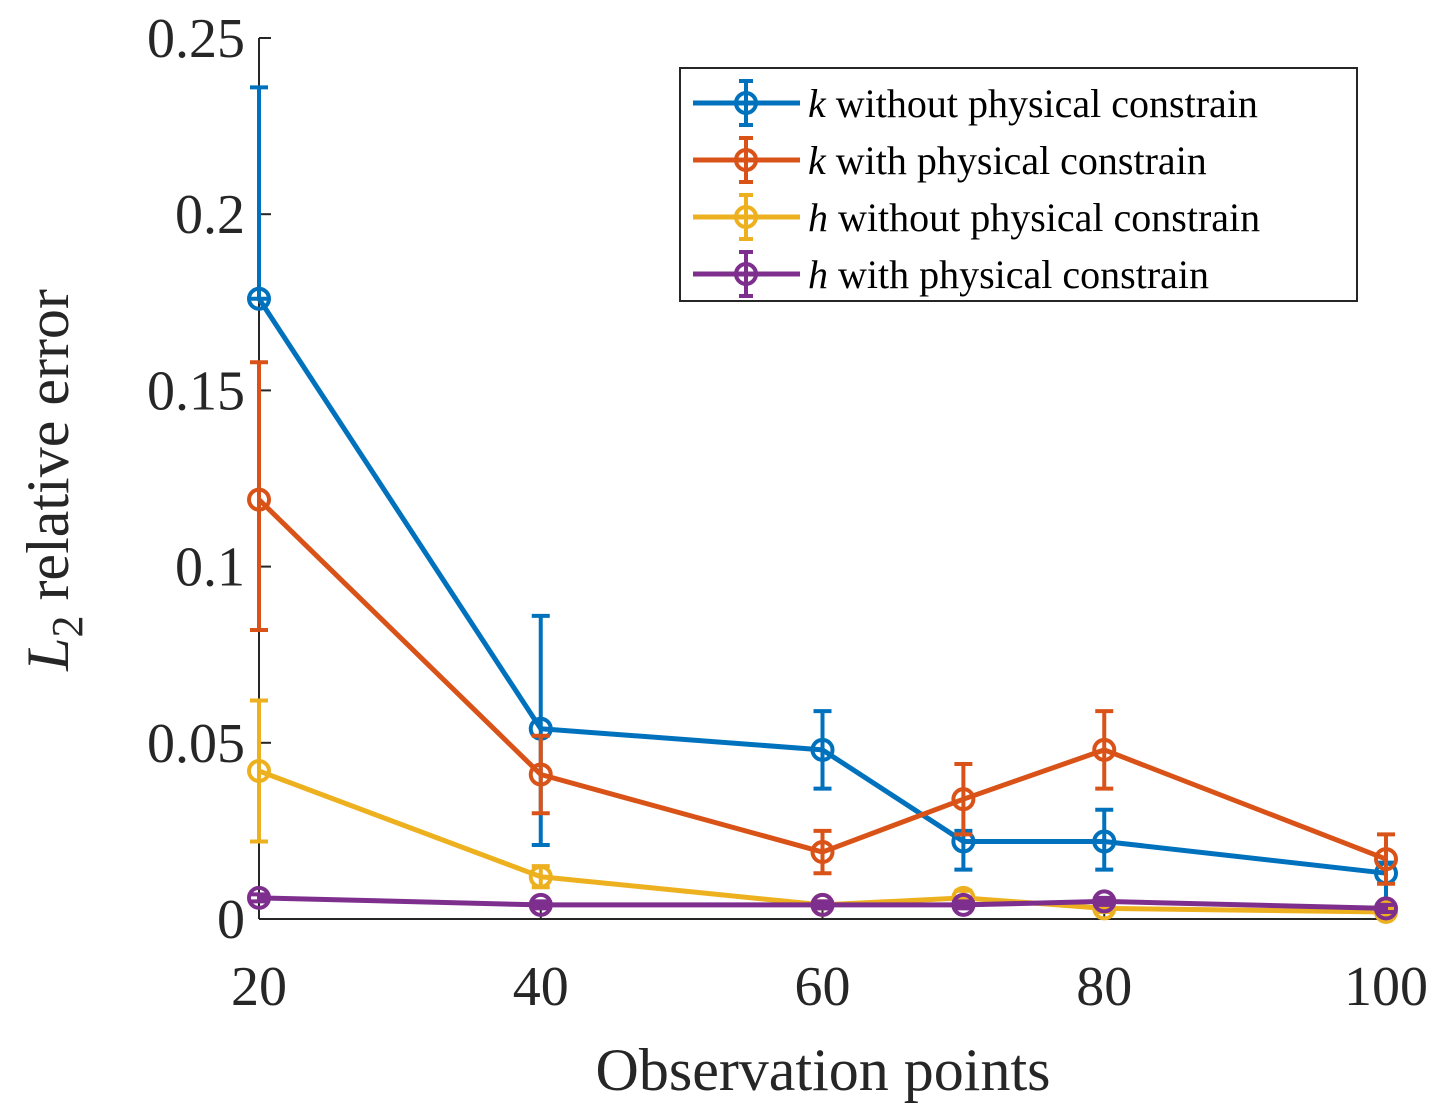 The height and width of the screenshot is (1119, 1446). What do you see at coordinates (210, 568) in the screenshot?
I see `y-tick-label: 0.1` at bounding box center [210, 568].